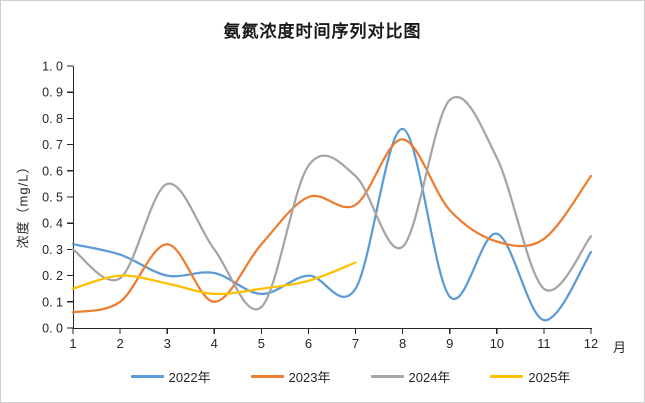  Describe the element at coordinates (167, 343) in the screenshot. I see `x-tick-label: 3` at that location.